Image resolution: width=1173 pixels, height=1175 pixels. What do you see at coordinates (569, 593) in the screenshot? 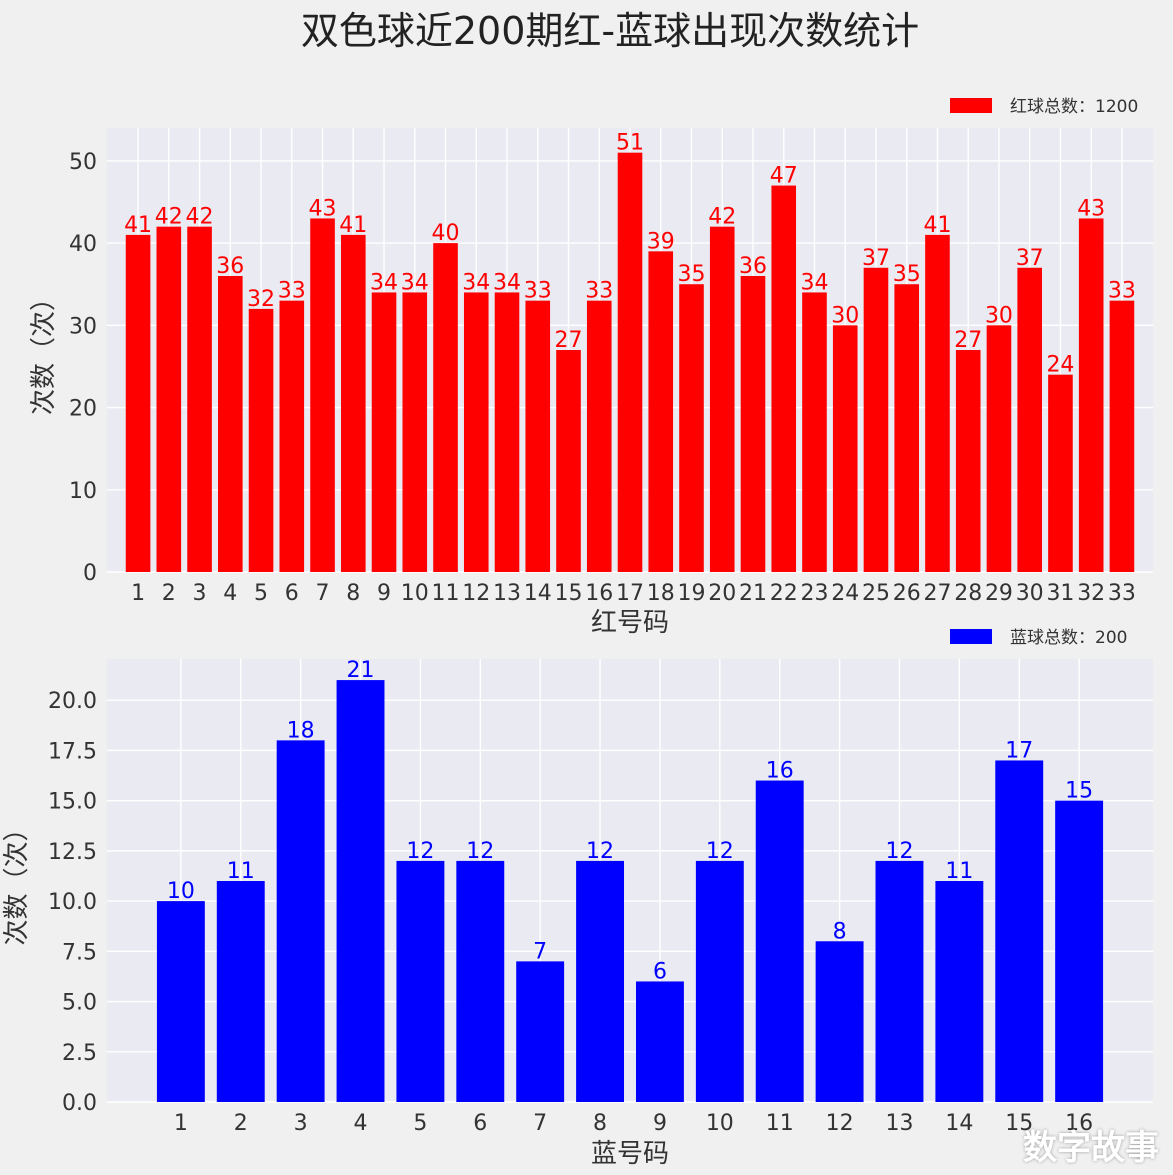
I see `x-tick-label: 15` at bounding box center [569, 593].